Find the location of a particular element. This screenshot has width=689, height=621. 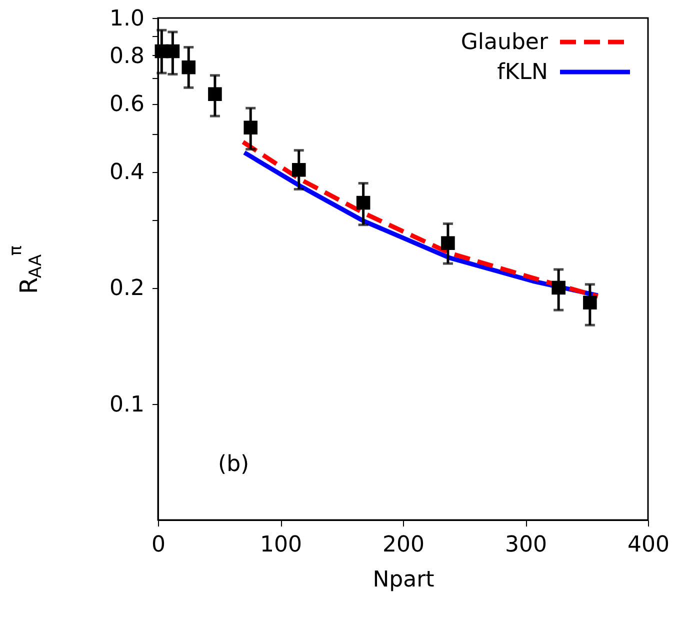

x-tick-label: 100 is located at coordinates (281, 545).